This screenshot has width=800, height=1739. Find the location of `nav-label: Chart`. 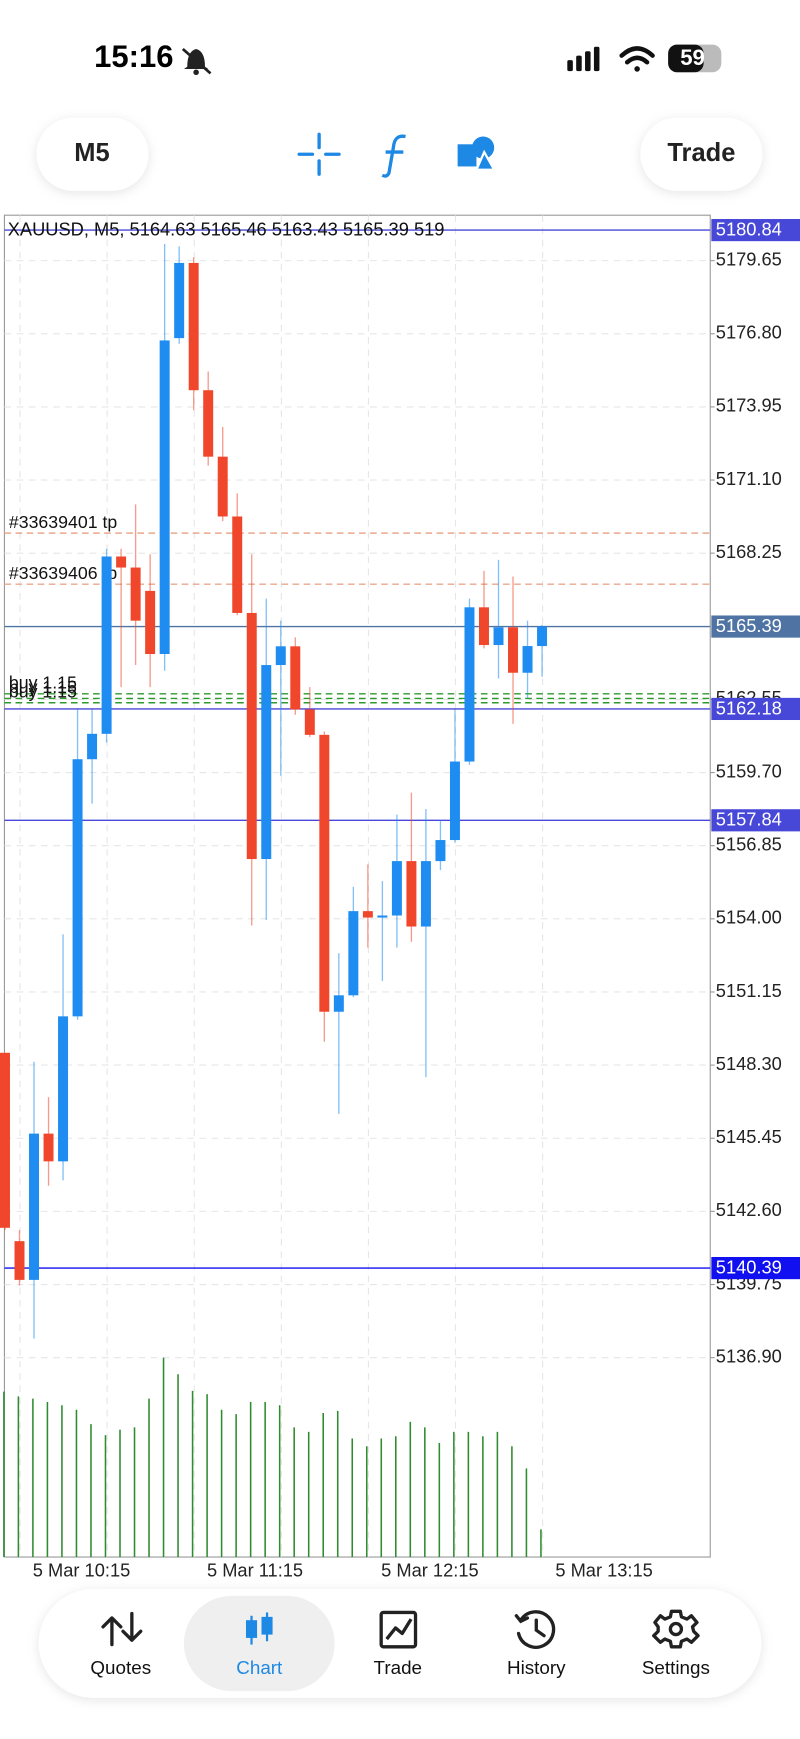

nav-label: Chart is located at coordinates (259, 1667).